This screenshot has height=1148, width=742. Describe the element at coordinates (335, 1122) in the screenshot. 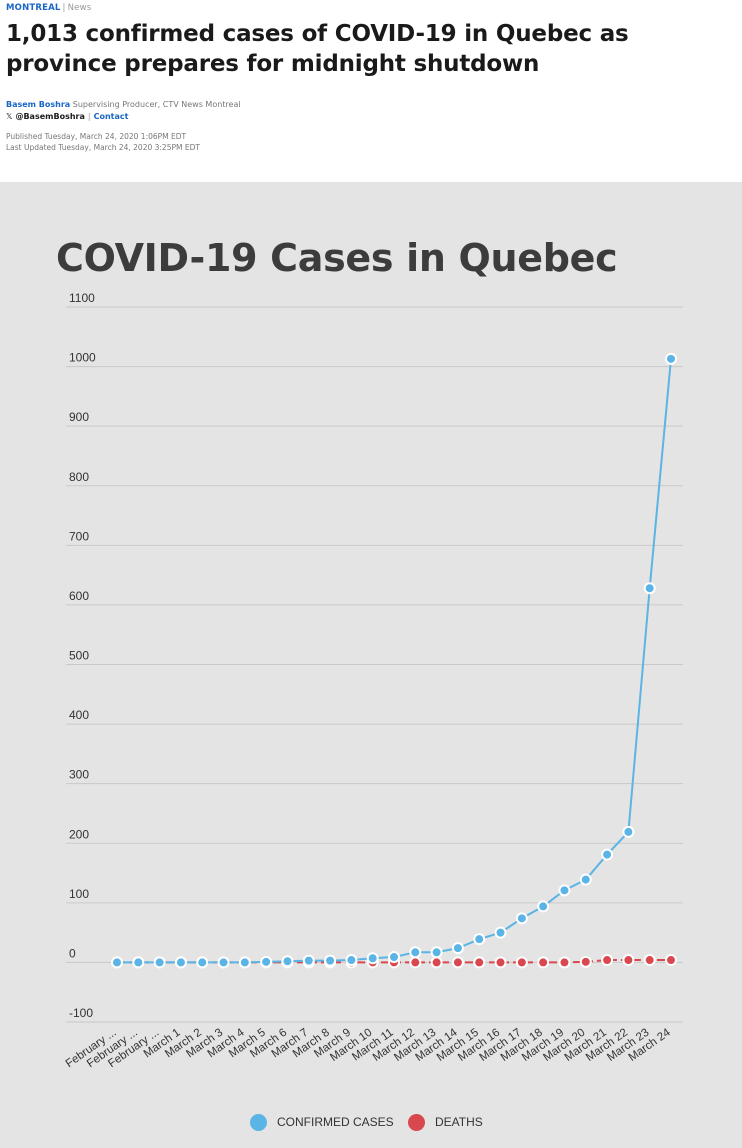

I see `legend-label-confirmed: CONFIRMED CASES` at that location.